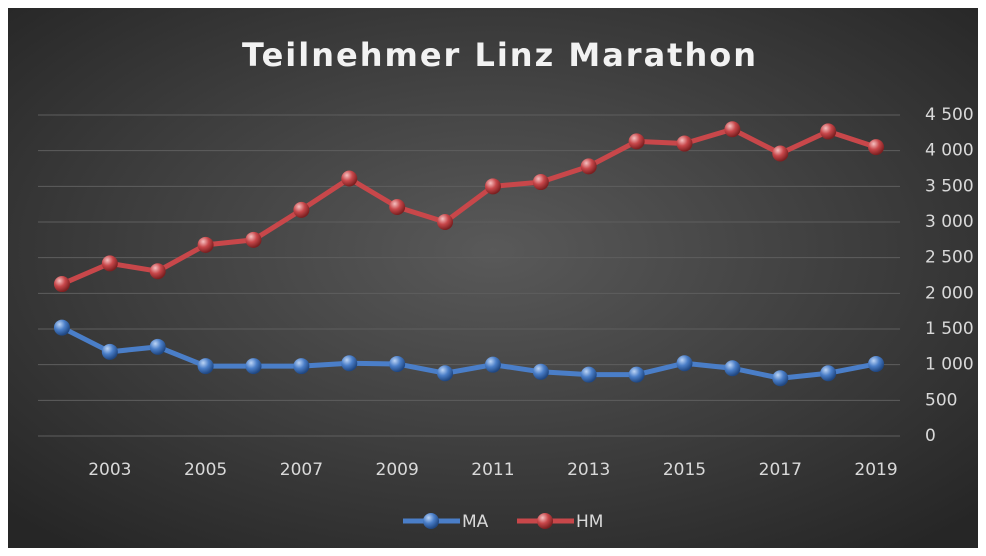 The image size is (986, 556). I want to click on y-tick-label: 500, so click(941, 400).